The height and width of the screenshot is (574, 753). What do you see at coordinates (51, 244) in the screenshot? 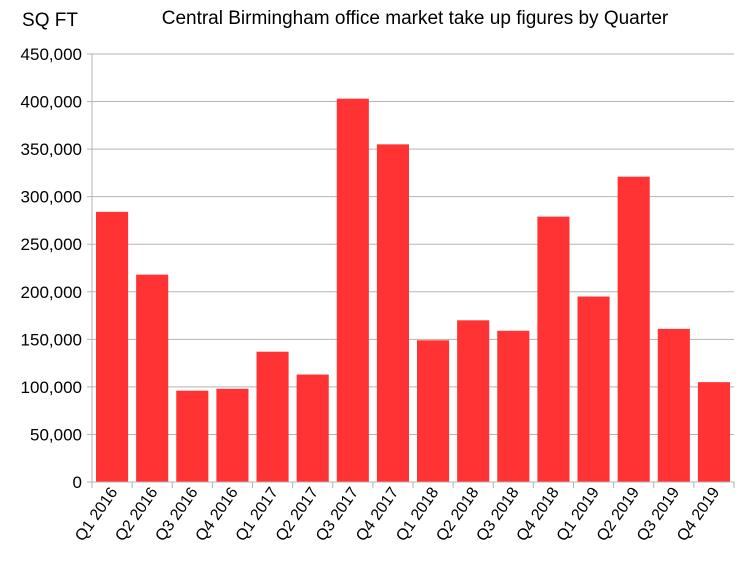
I see `y-tick-label: 250,000` at bounding box center [51, 244].